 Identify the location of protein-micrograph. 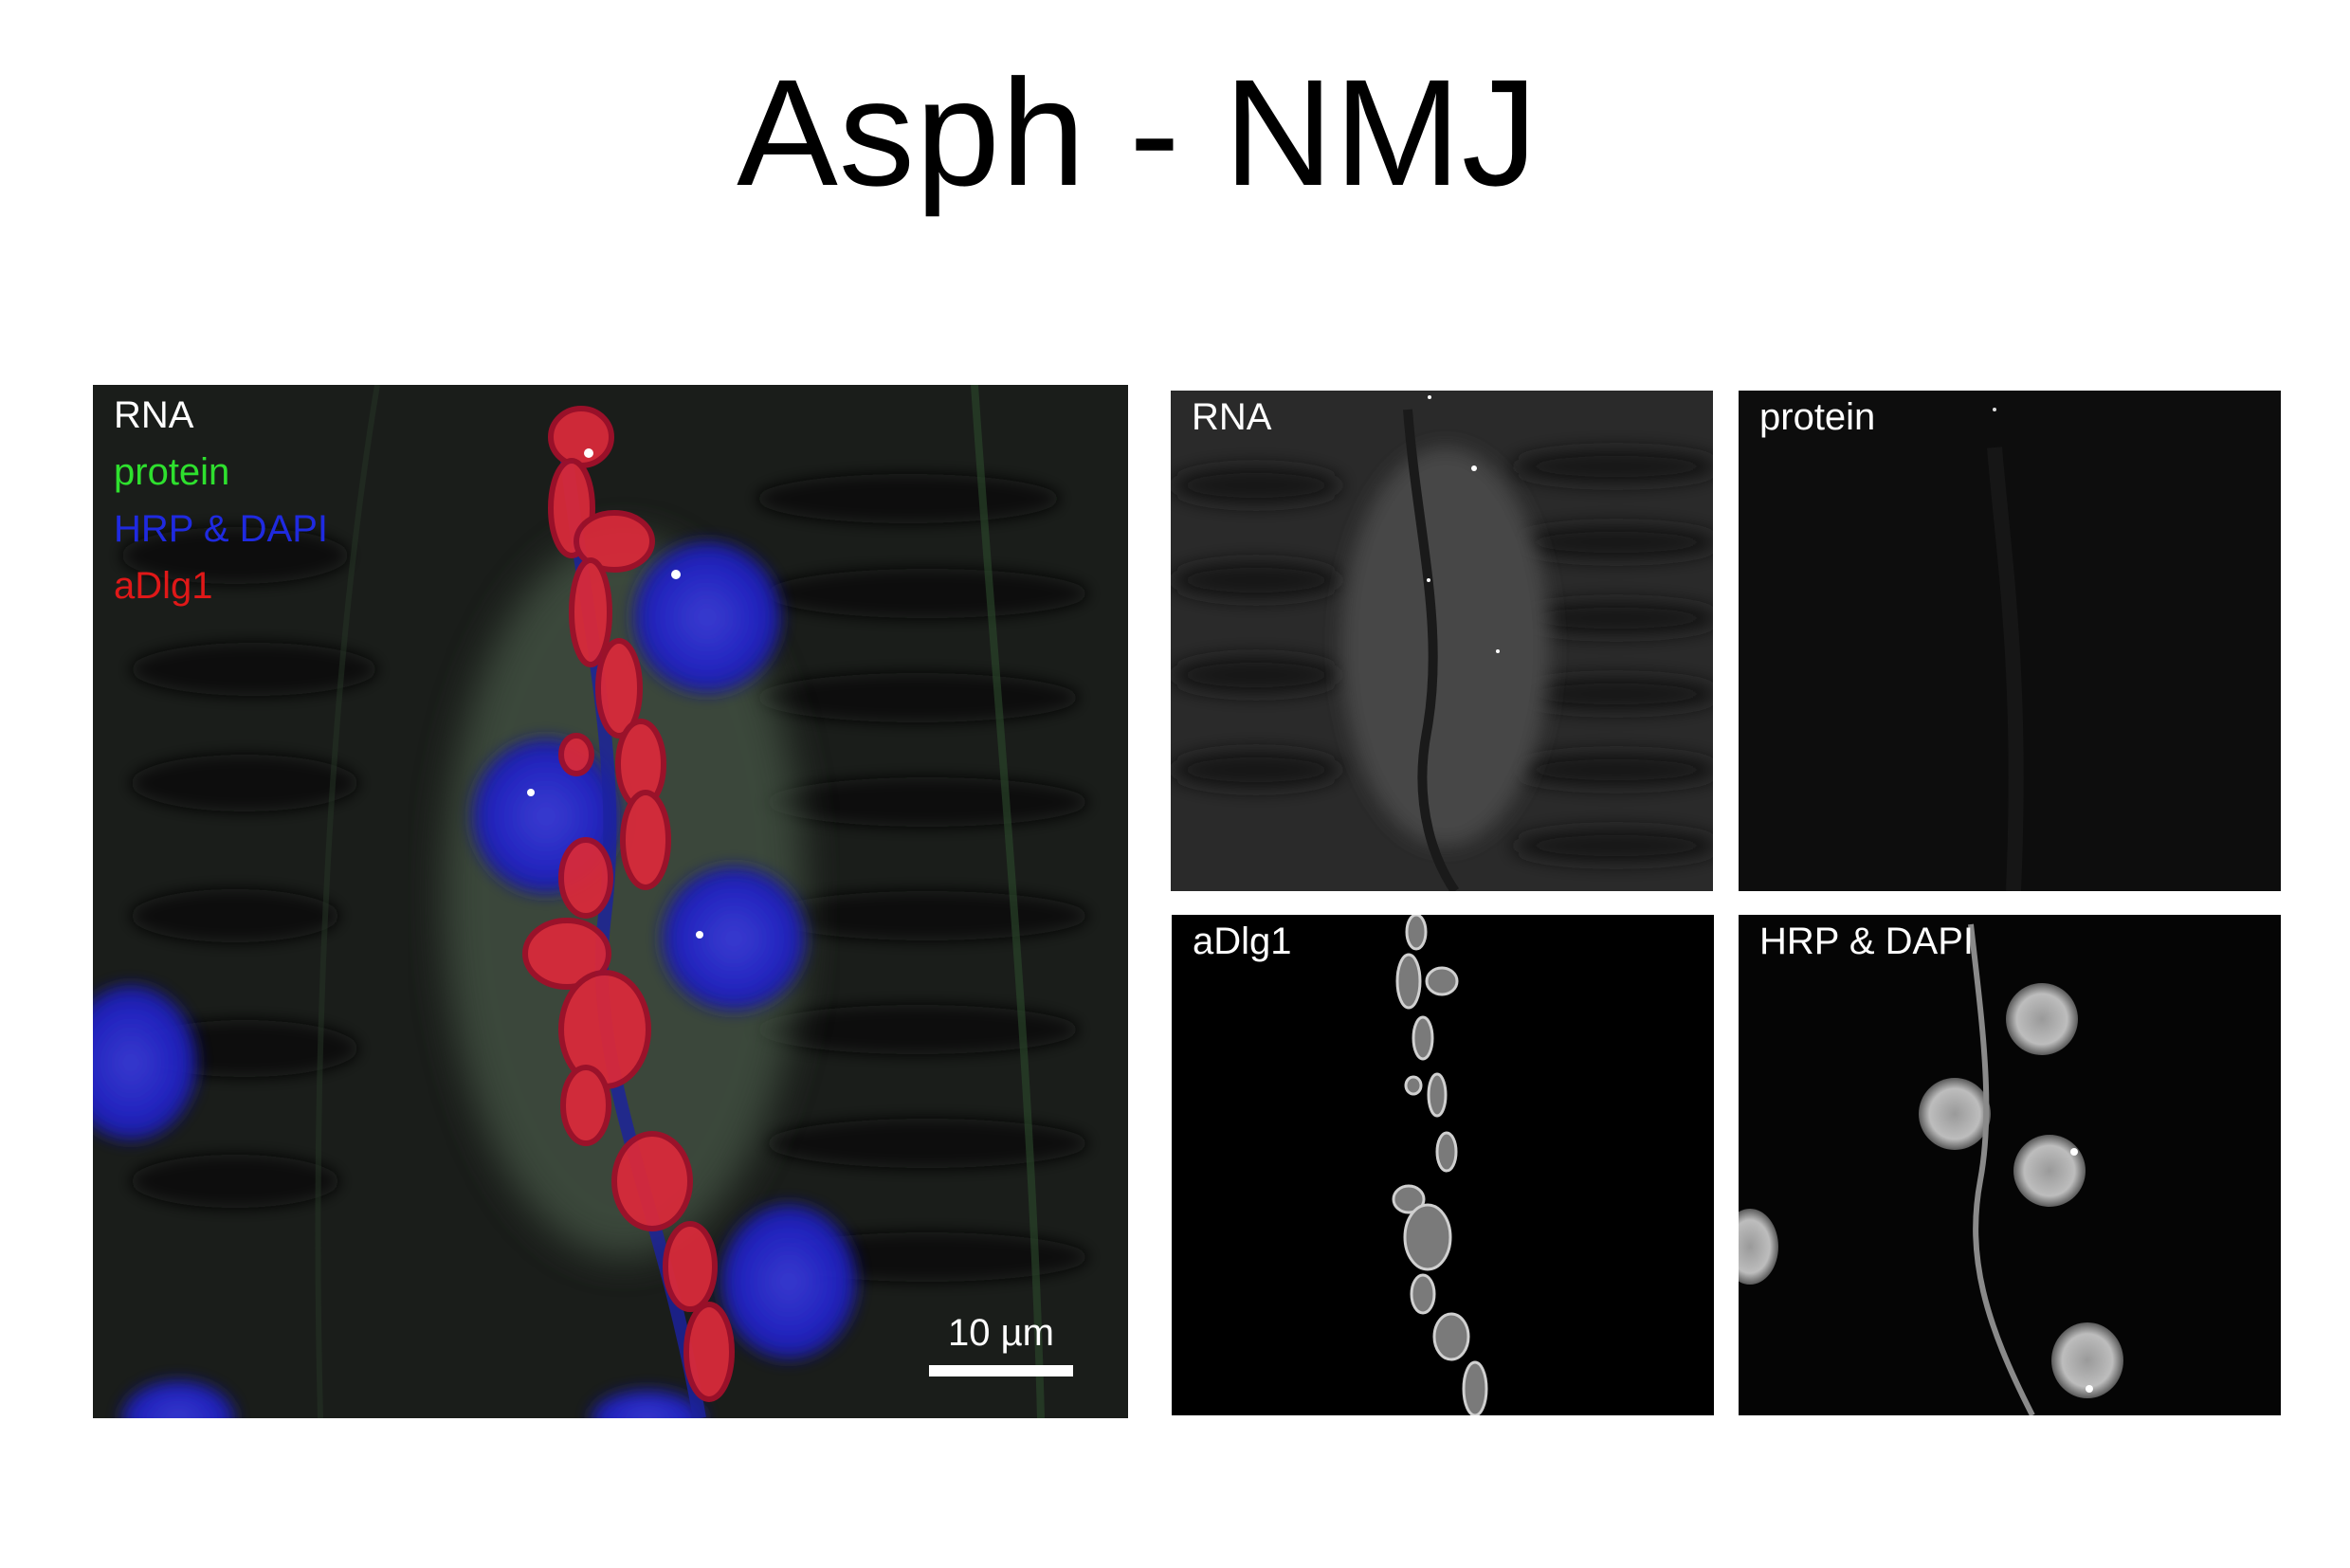
(2010, 641).